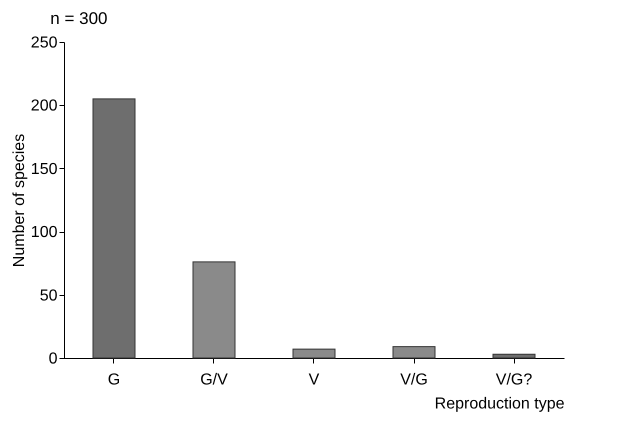  Describe the element at coordinates (19, 201) in the screenshot. I see `y-axis-title: Number of species` at that location.